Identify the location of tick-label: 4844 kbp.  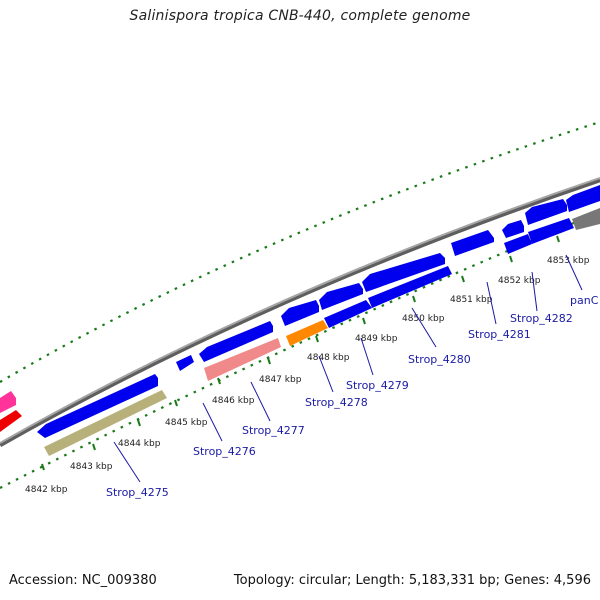
(139, 444).